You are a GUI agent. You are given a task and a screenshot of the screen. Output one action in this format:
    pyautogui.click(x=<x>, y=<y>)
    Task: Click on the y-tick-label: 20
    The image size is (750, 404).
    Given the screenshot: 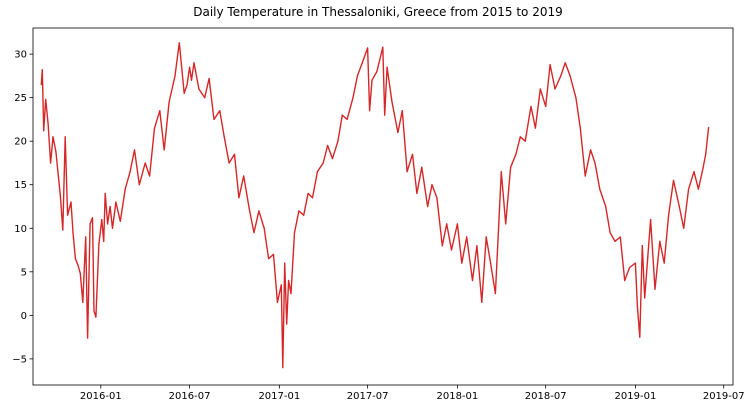 What is the action you would take?
    pyautogui.click(x=20, y=142)
    